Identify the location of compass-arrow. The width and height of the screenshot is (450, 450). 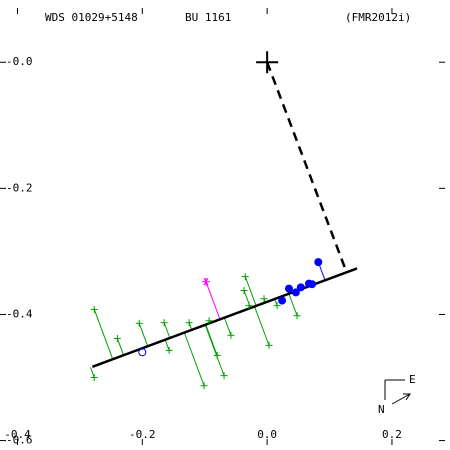
(401, 399).